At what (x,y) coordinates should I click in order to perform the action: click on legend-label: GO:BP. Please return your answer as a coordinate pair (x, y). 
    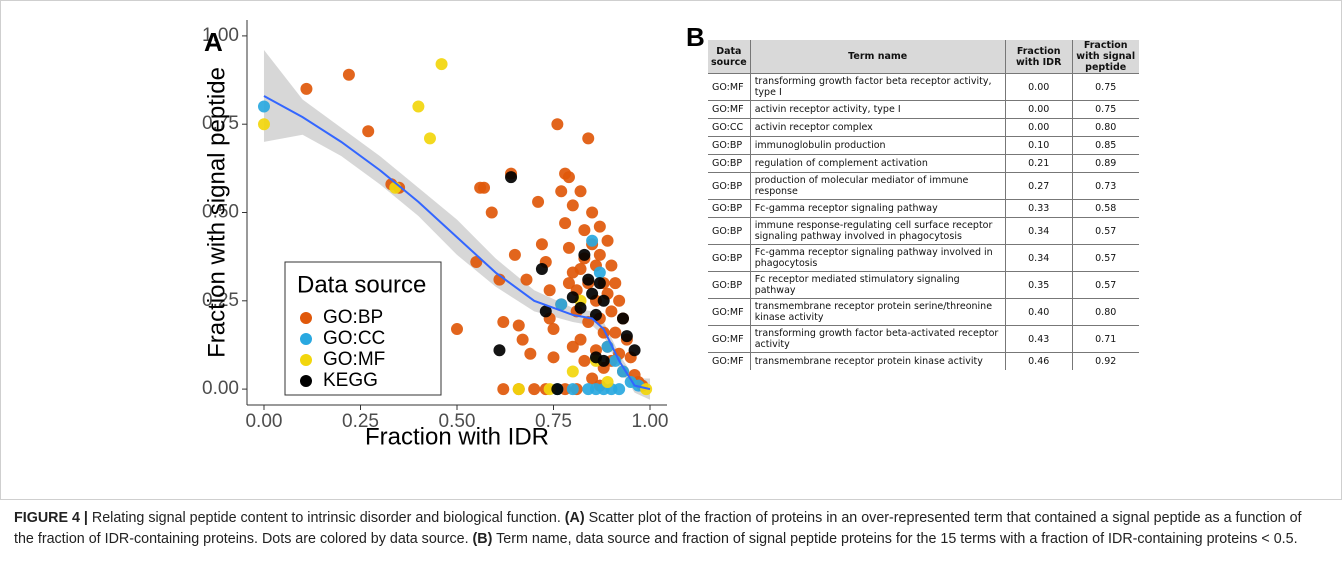
    Looking at the image, I should click on (353, 317).